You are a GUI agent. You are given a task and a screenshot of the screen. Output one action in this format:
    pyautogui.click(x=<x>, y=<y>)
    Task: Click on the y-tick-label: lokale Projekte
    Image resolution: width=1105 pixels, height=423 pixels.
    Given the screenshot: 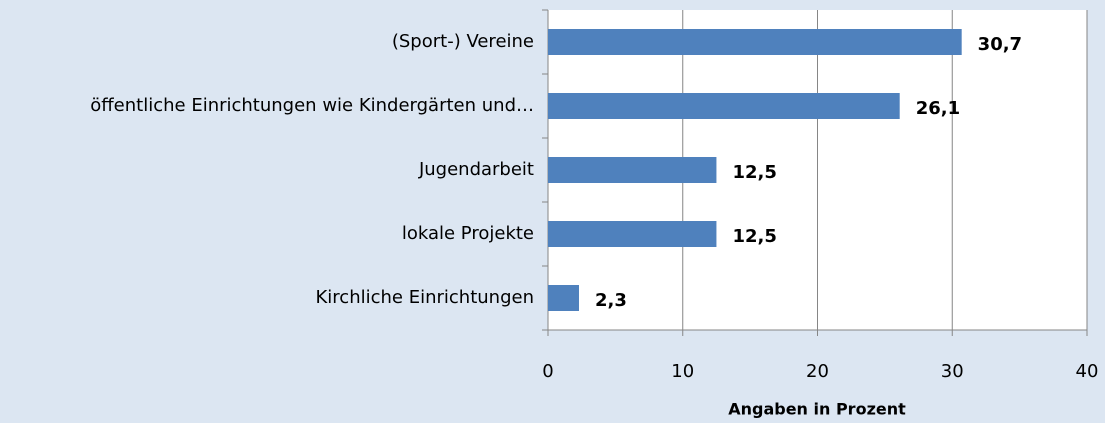 What is the action you would take?
    pyautogui.click(x=468, y=233)
    